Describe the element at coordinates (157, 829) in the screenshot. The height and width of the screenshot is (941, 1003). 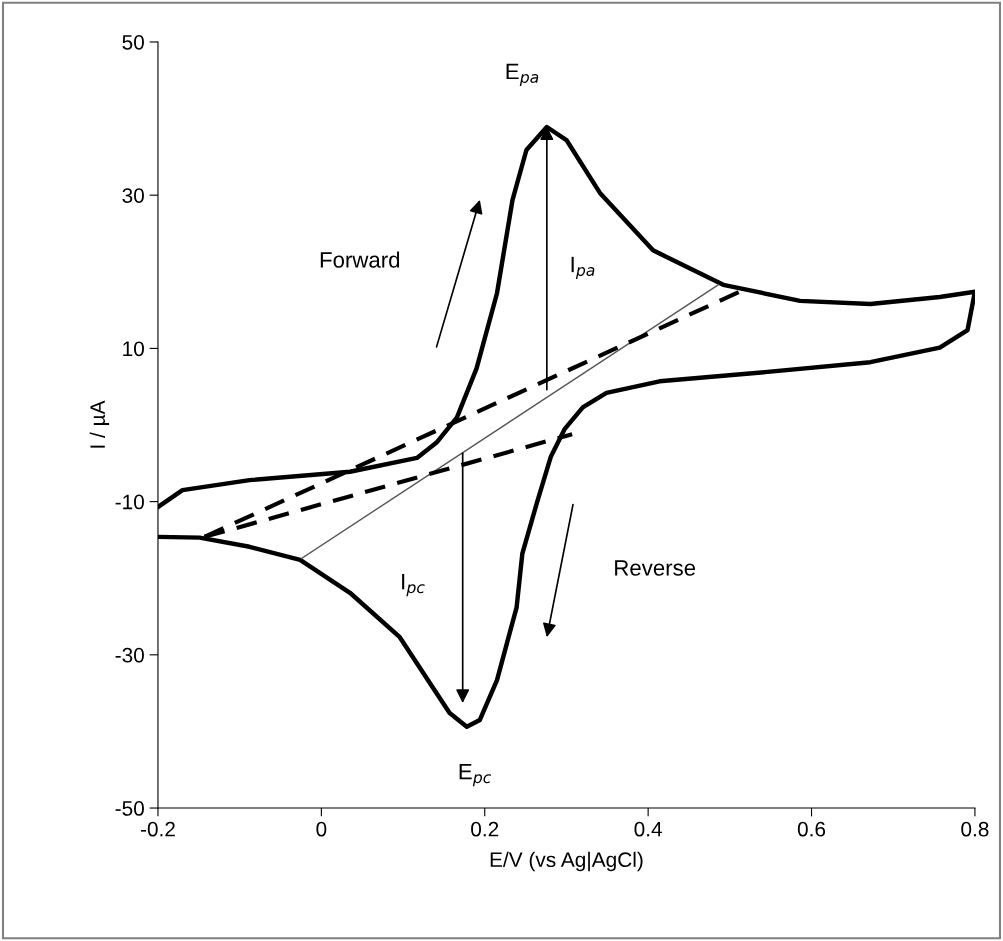
I see `x-tick-label: -0.2` at that location.